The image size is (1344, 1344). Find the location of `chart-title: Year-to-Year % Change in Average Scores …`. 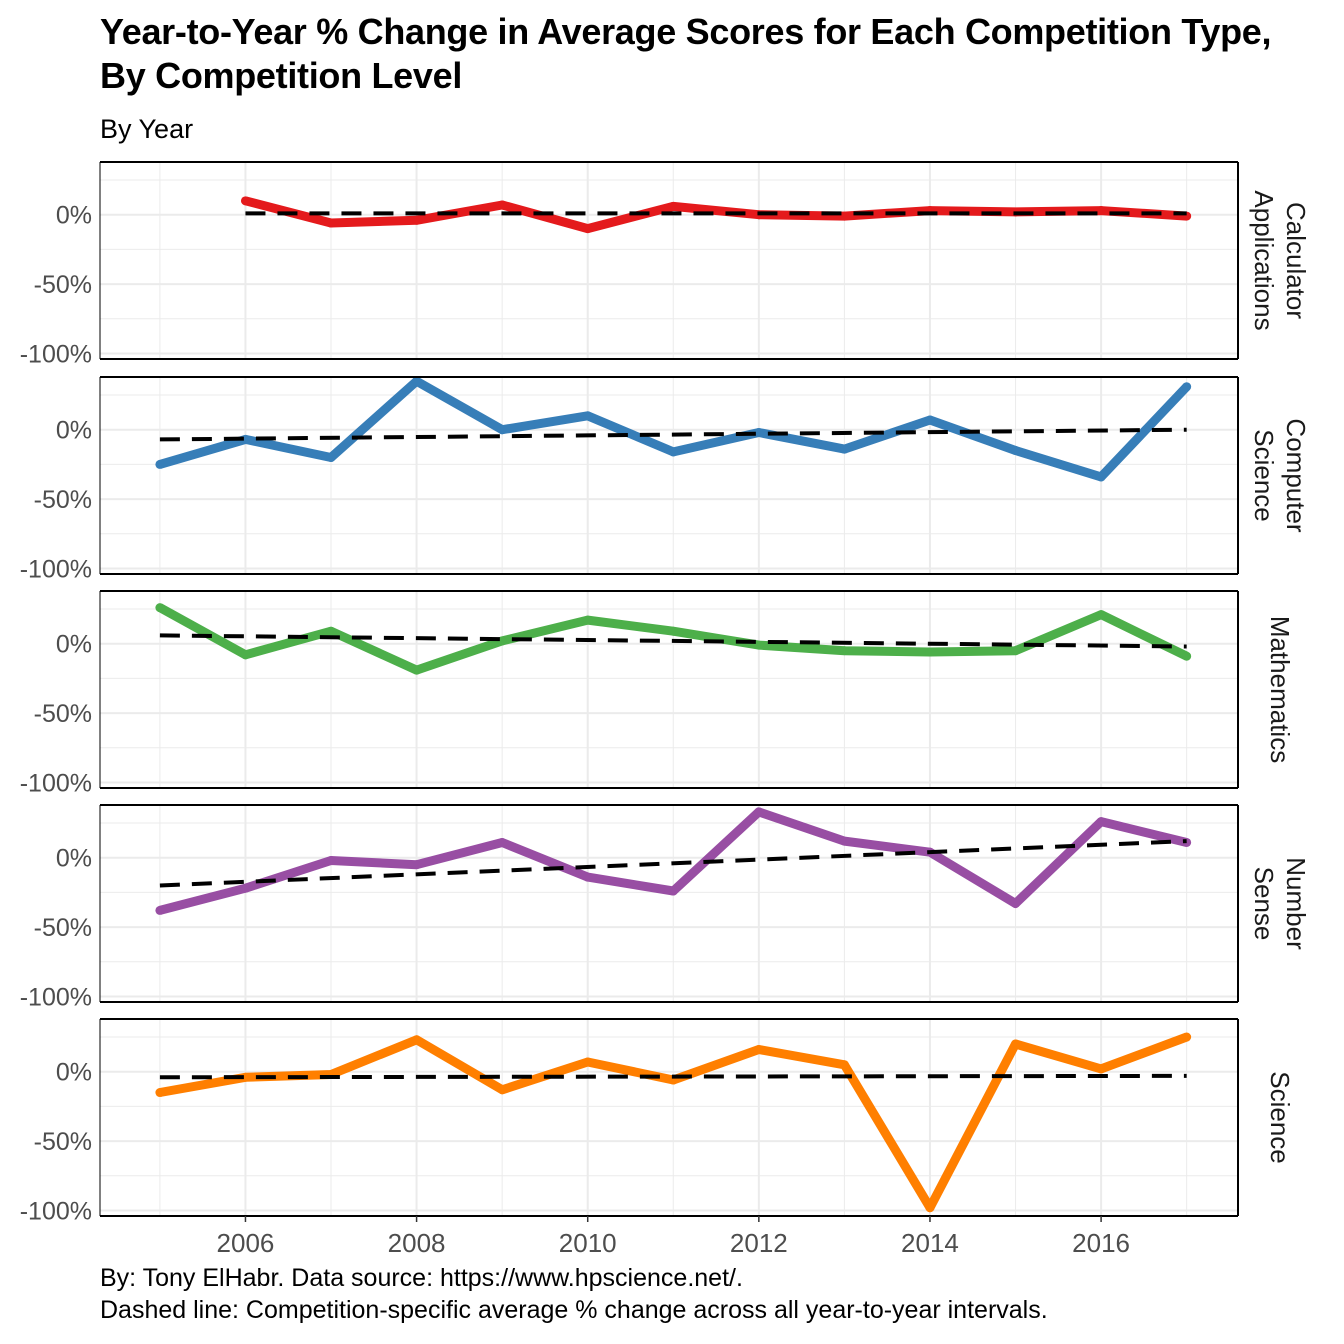

chart-title: Year-to-Year % Change in Average Scores … is located at coordinates (686, 53).